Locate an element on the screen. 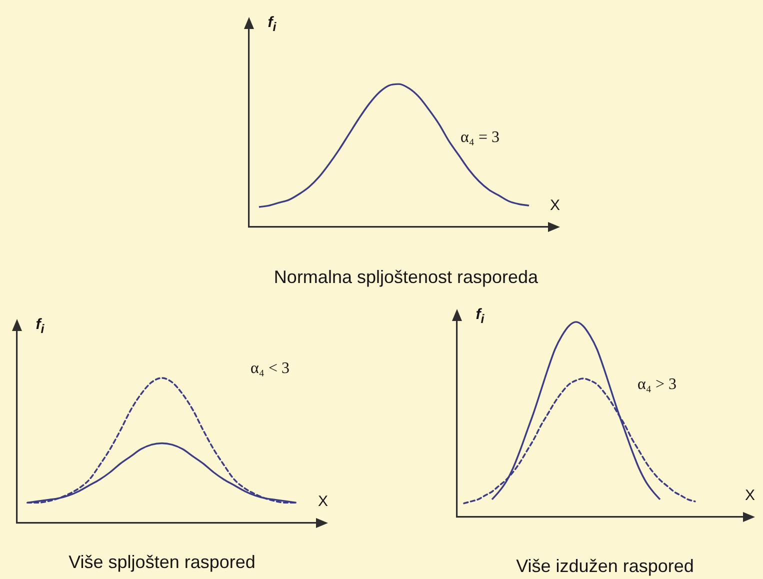 Image resolution: width=763 pixels, height=579 pixels. annotation: α₄ = 3 is located at coordinates (480, 138).